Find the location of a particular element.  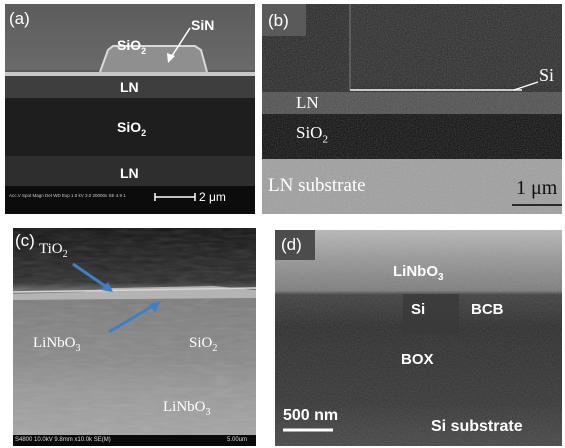

tio2-pointer-arrow is located at coordinates (90, 276).